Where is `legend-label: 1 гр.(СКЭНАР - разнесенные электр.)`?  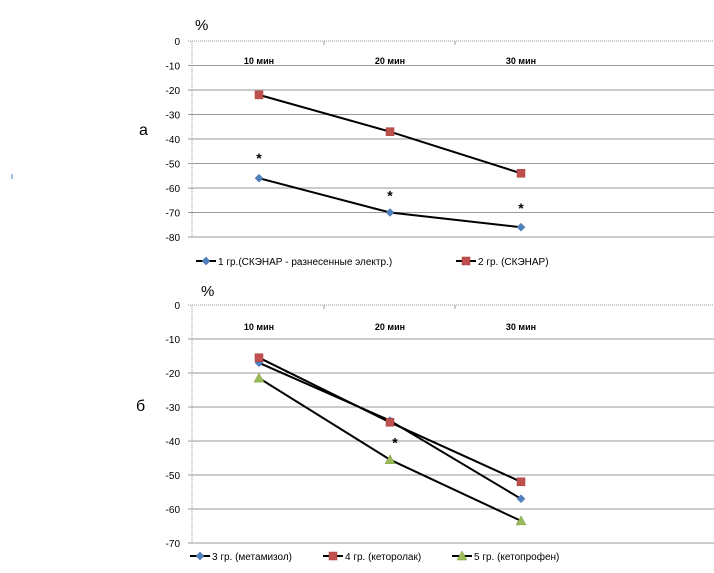
legend-label: 1 гр.(СКЭНАР - разнесенные электр.) is located at coordinates (305, 262).